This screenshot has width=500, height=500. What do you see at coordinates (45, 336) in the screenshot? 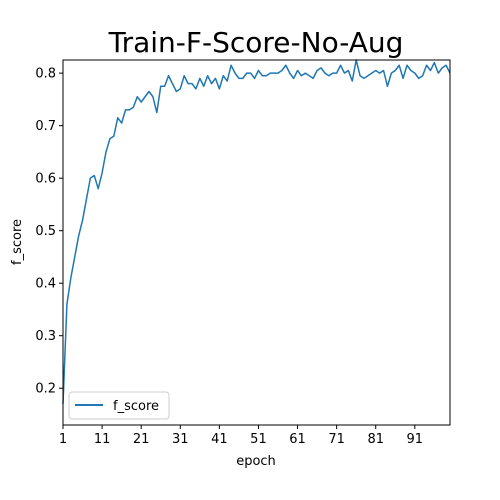
I see `y-tick-label: 0.3` at bounding box center [45, 336].